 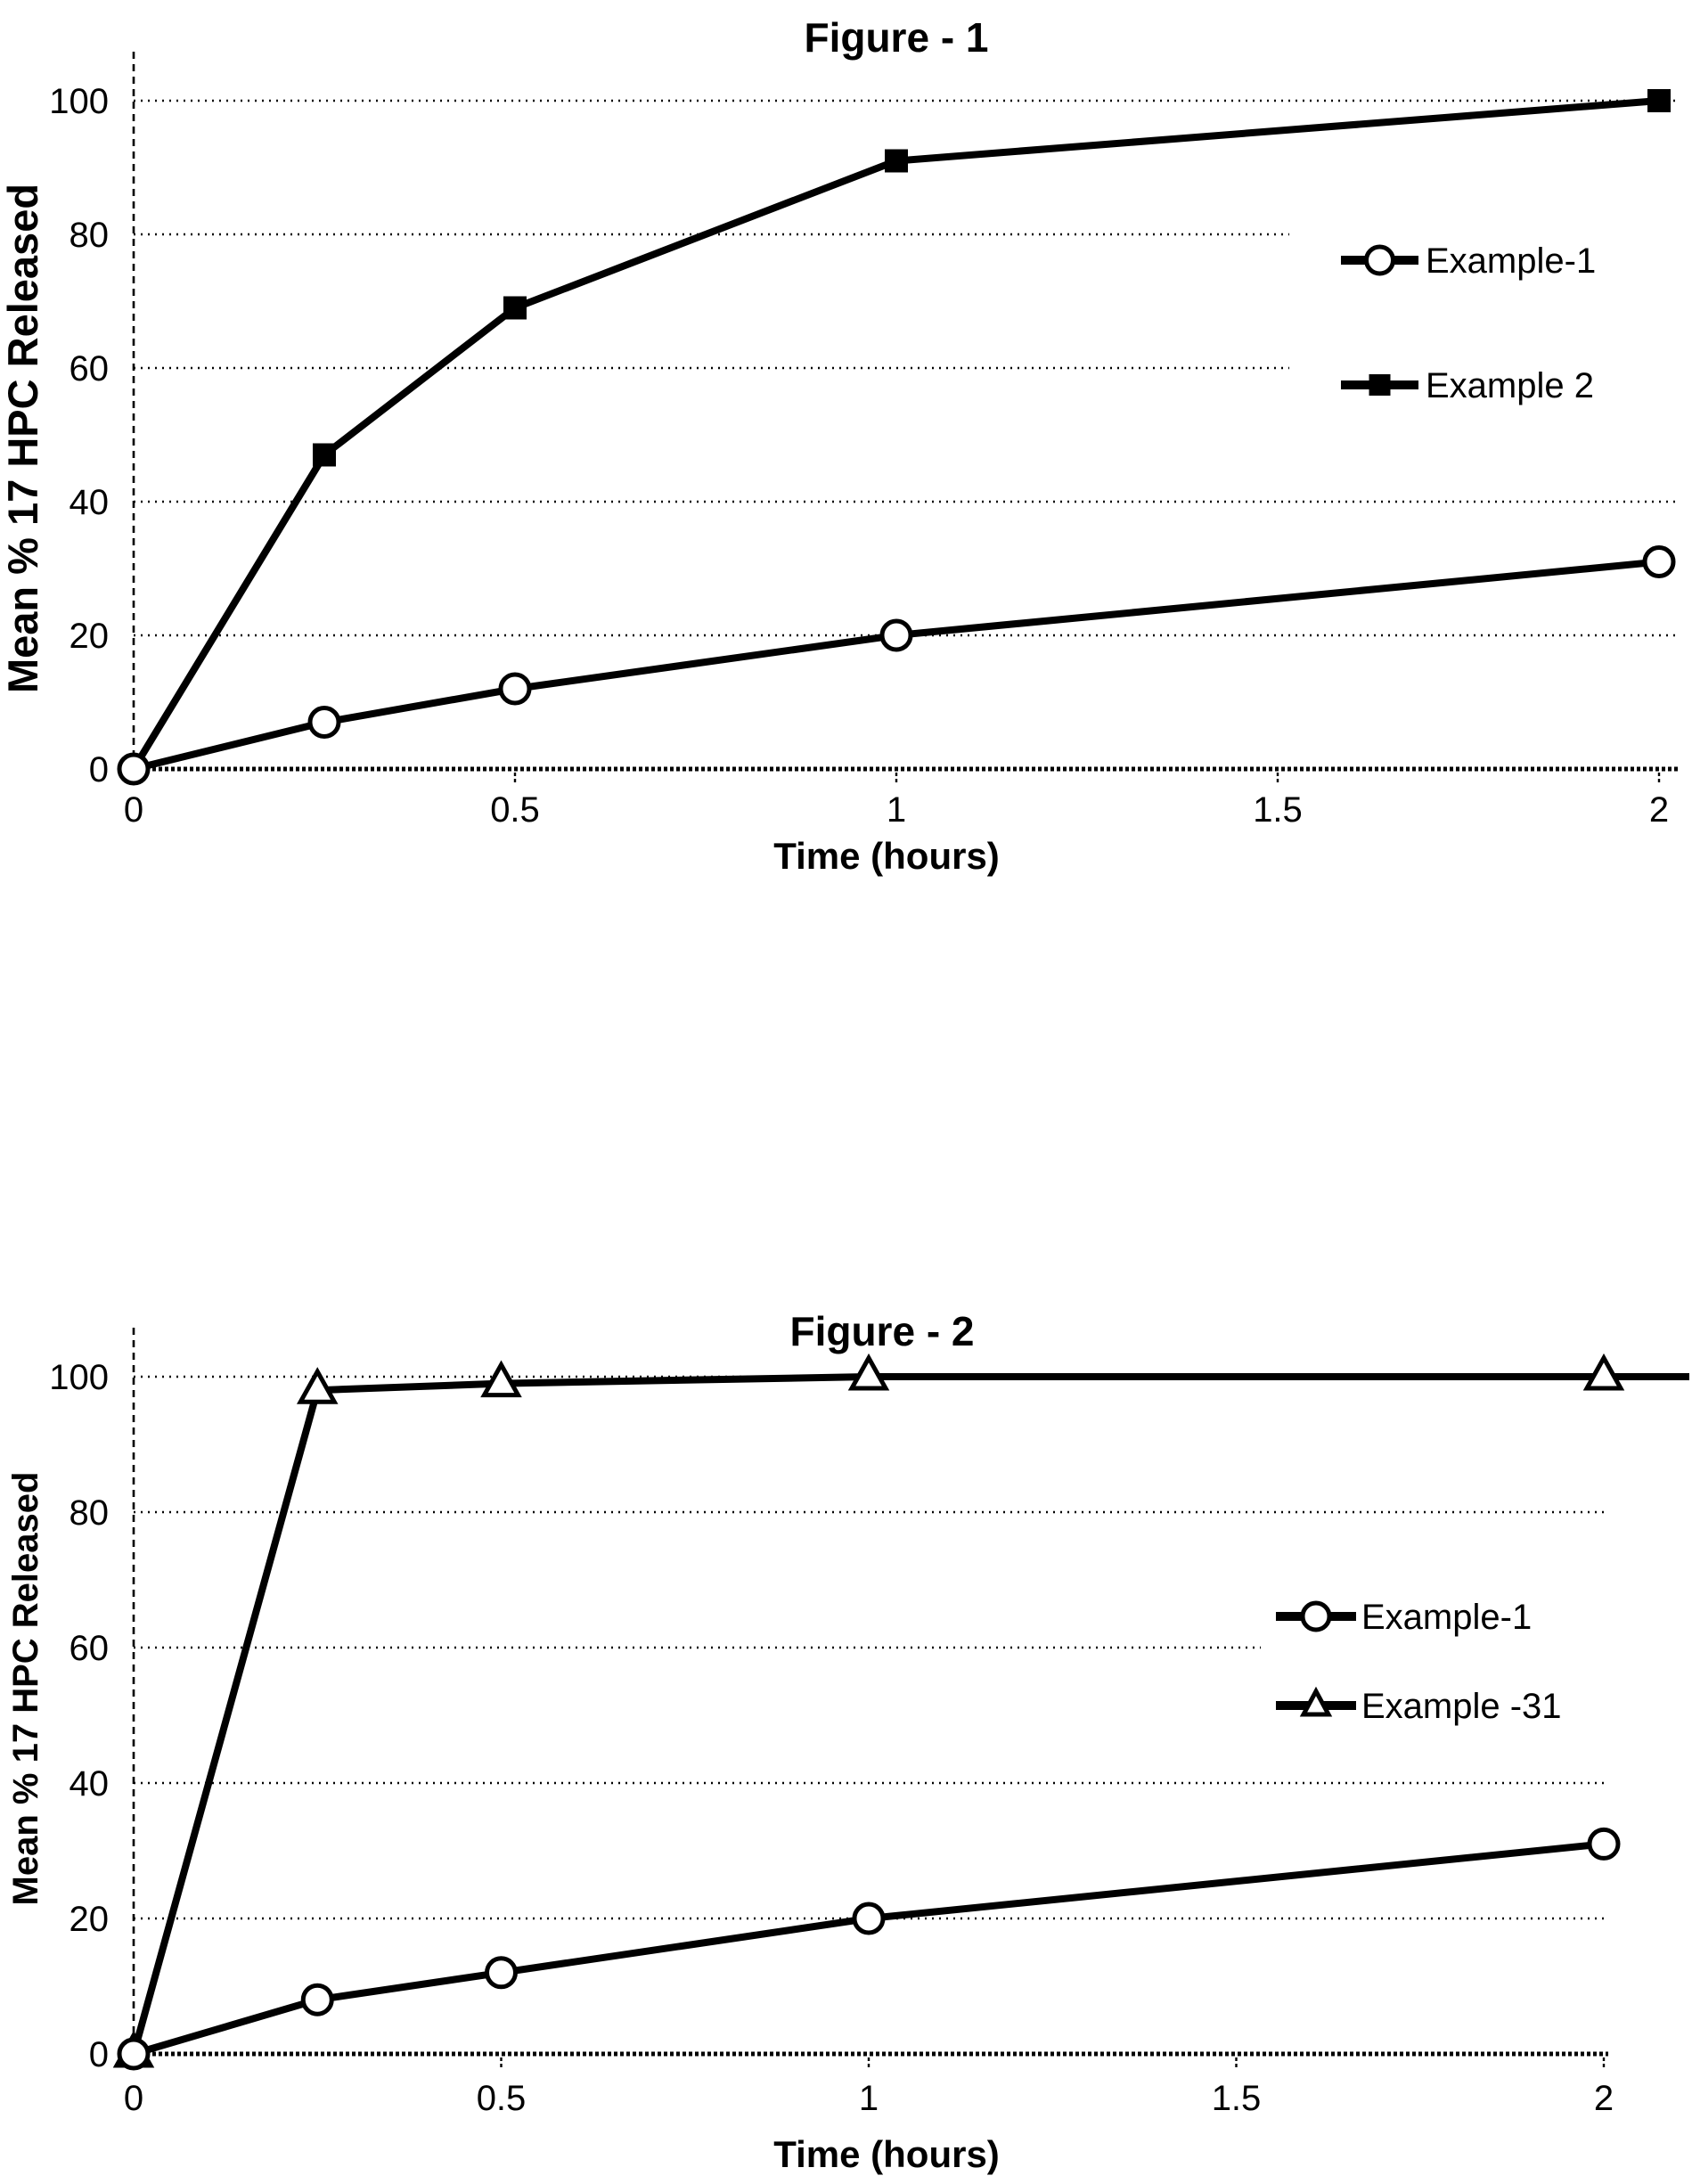 What do you see at coordinates (99, 769) in the screenshot?
I see `fig1-y-tick-label: 0` at bounding box center [99, 769].